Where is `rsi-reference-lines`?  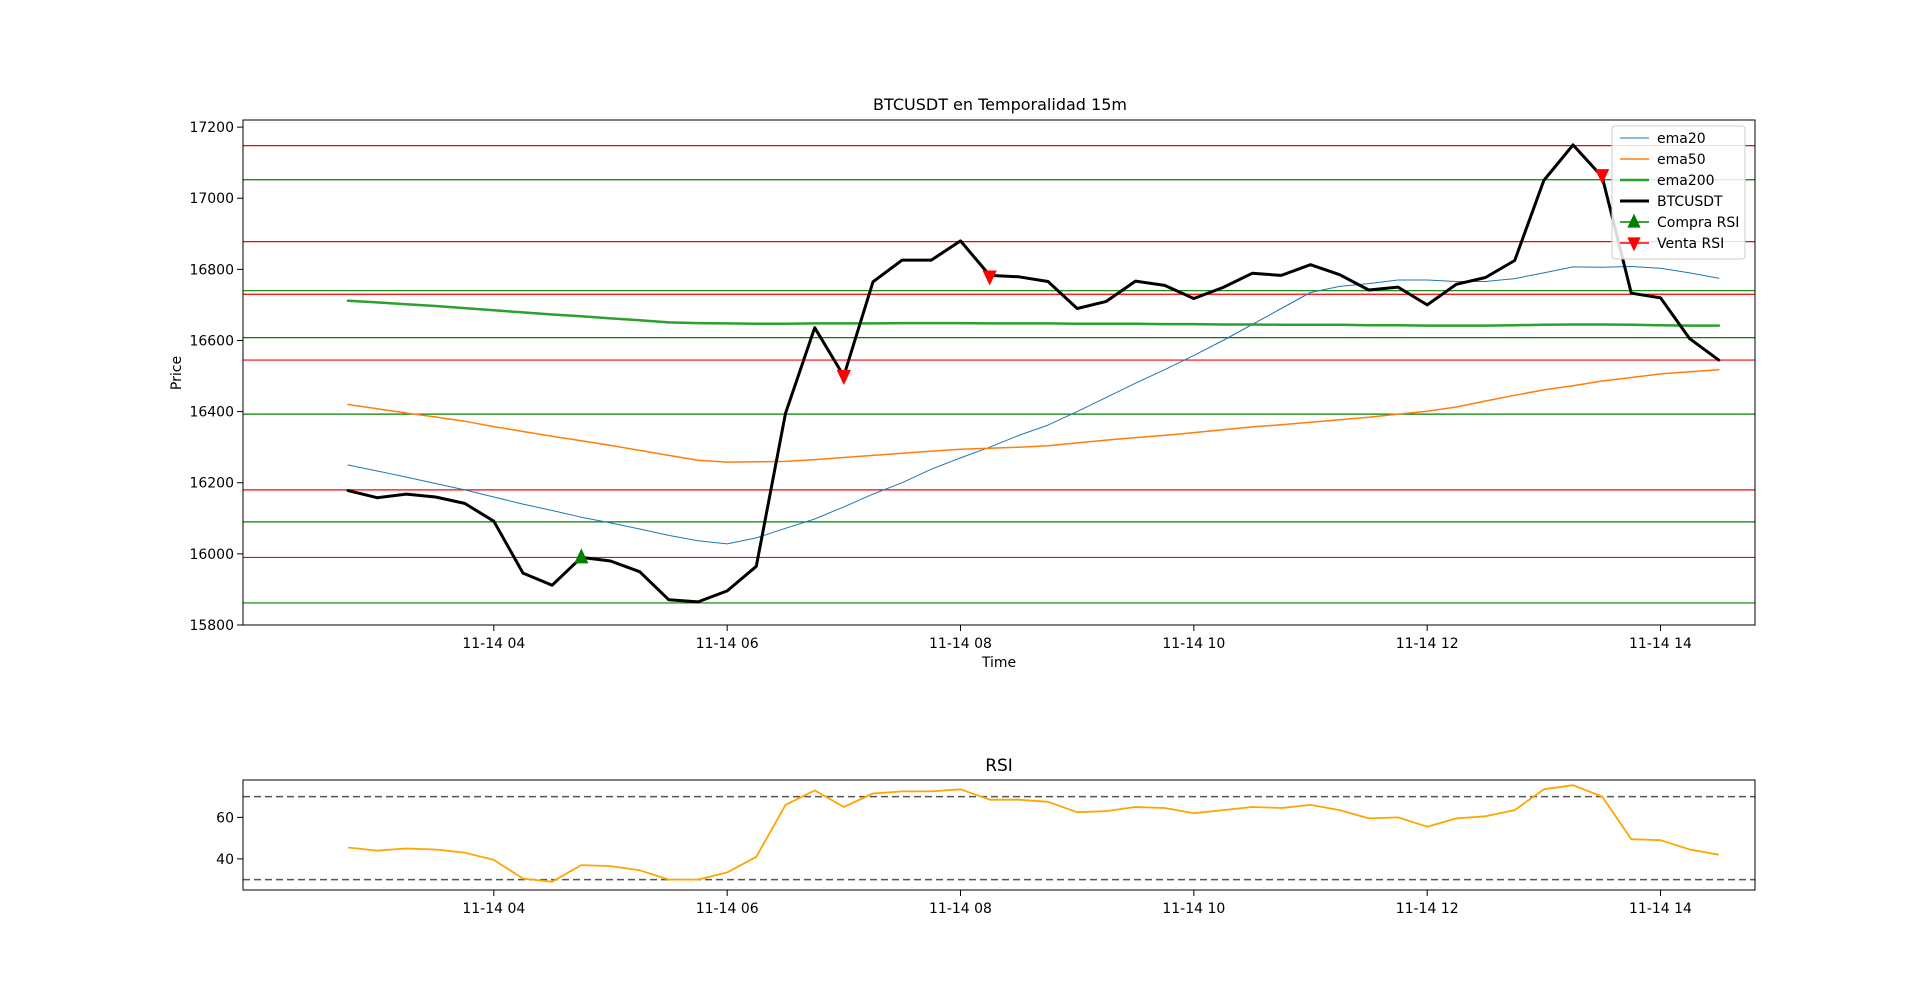
rsi-reference-lines is located at coordinates (999, 838).